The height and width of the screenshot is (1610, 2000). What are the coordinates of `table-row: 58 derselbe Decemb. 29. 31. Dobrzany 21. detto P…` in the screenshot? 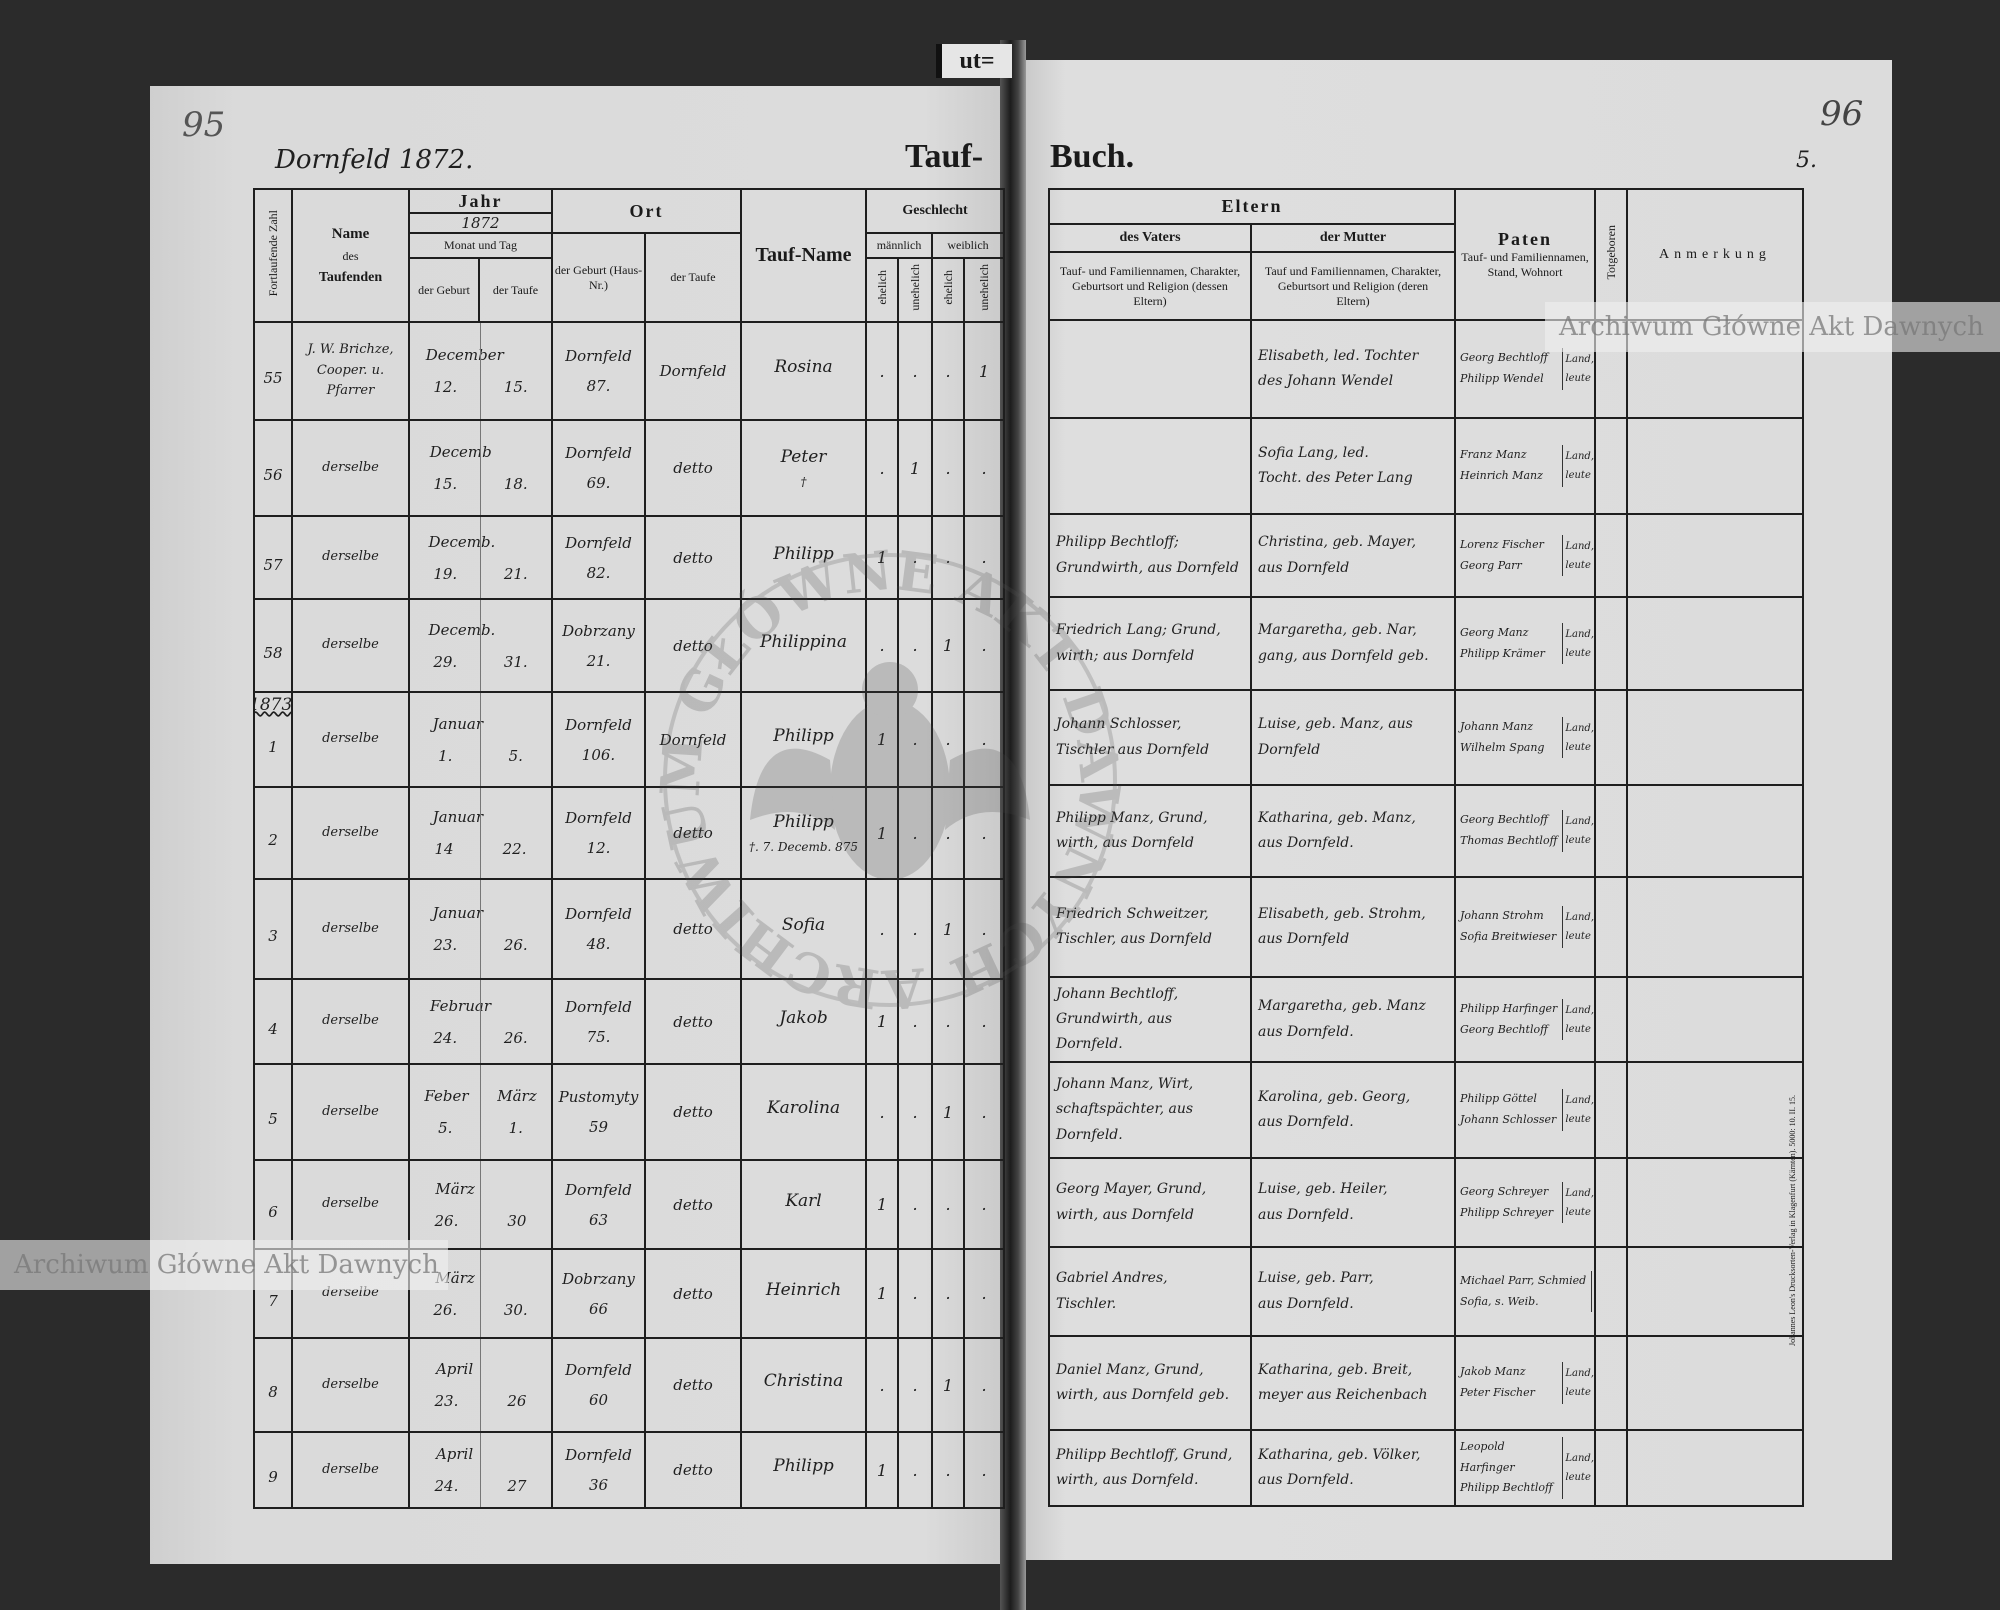 It's located at (629, 645).